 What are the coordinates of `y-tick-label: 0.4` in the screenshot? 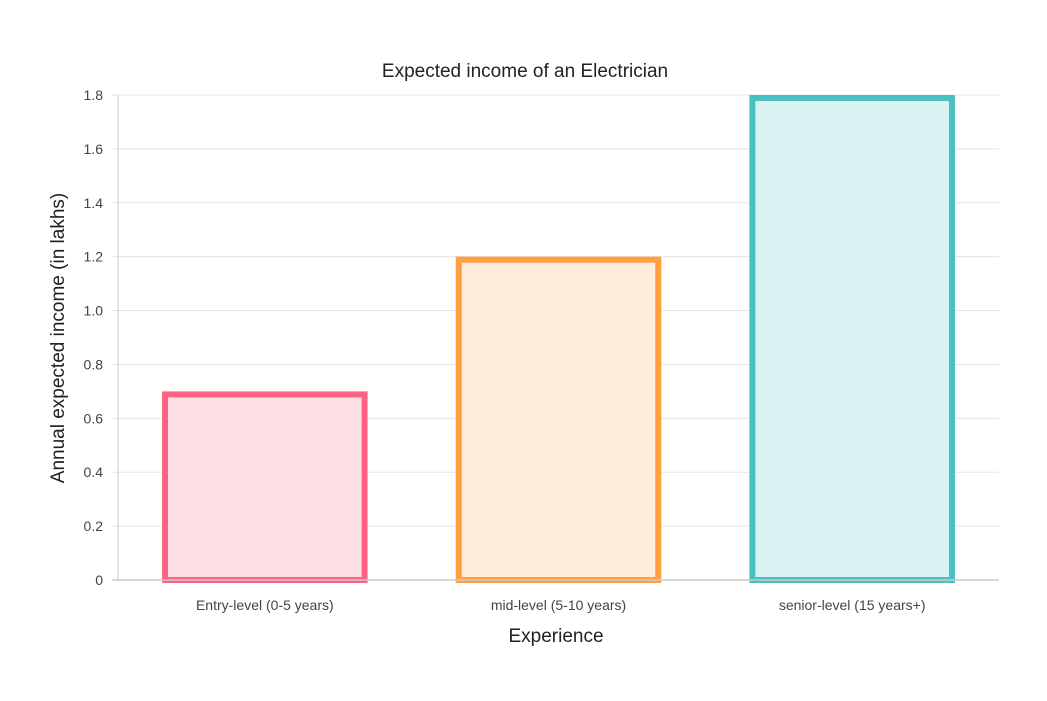 It's located at (94, 472).